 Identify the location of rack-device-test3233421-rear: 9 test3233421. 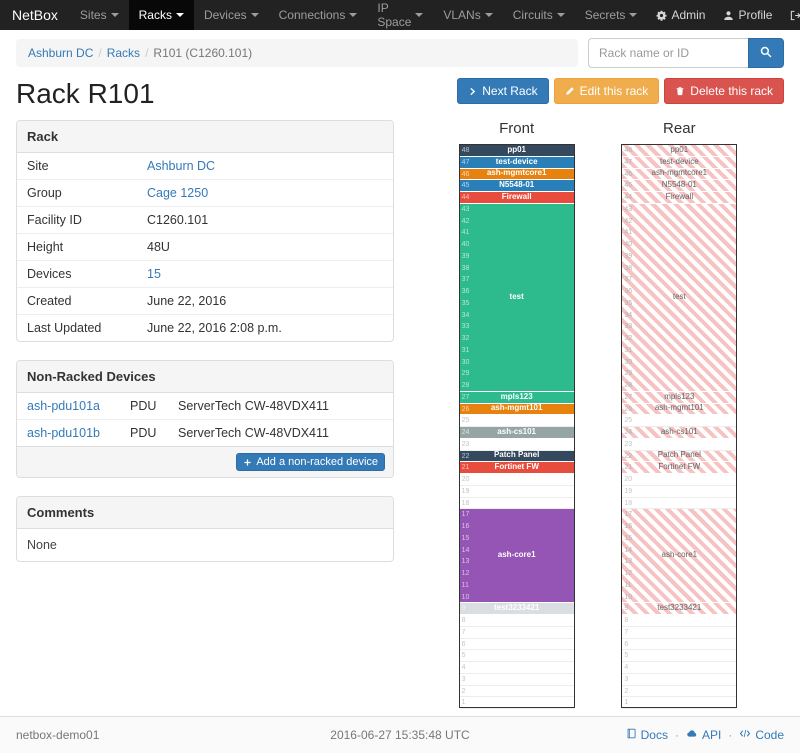
(679, 609).